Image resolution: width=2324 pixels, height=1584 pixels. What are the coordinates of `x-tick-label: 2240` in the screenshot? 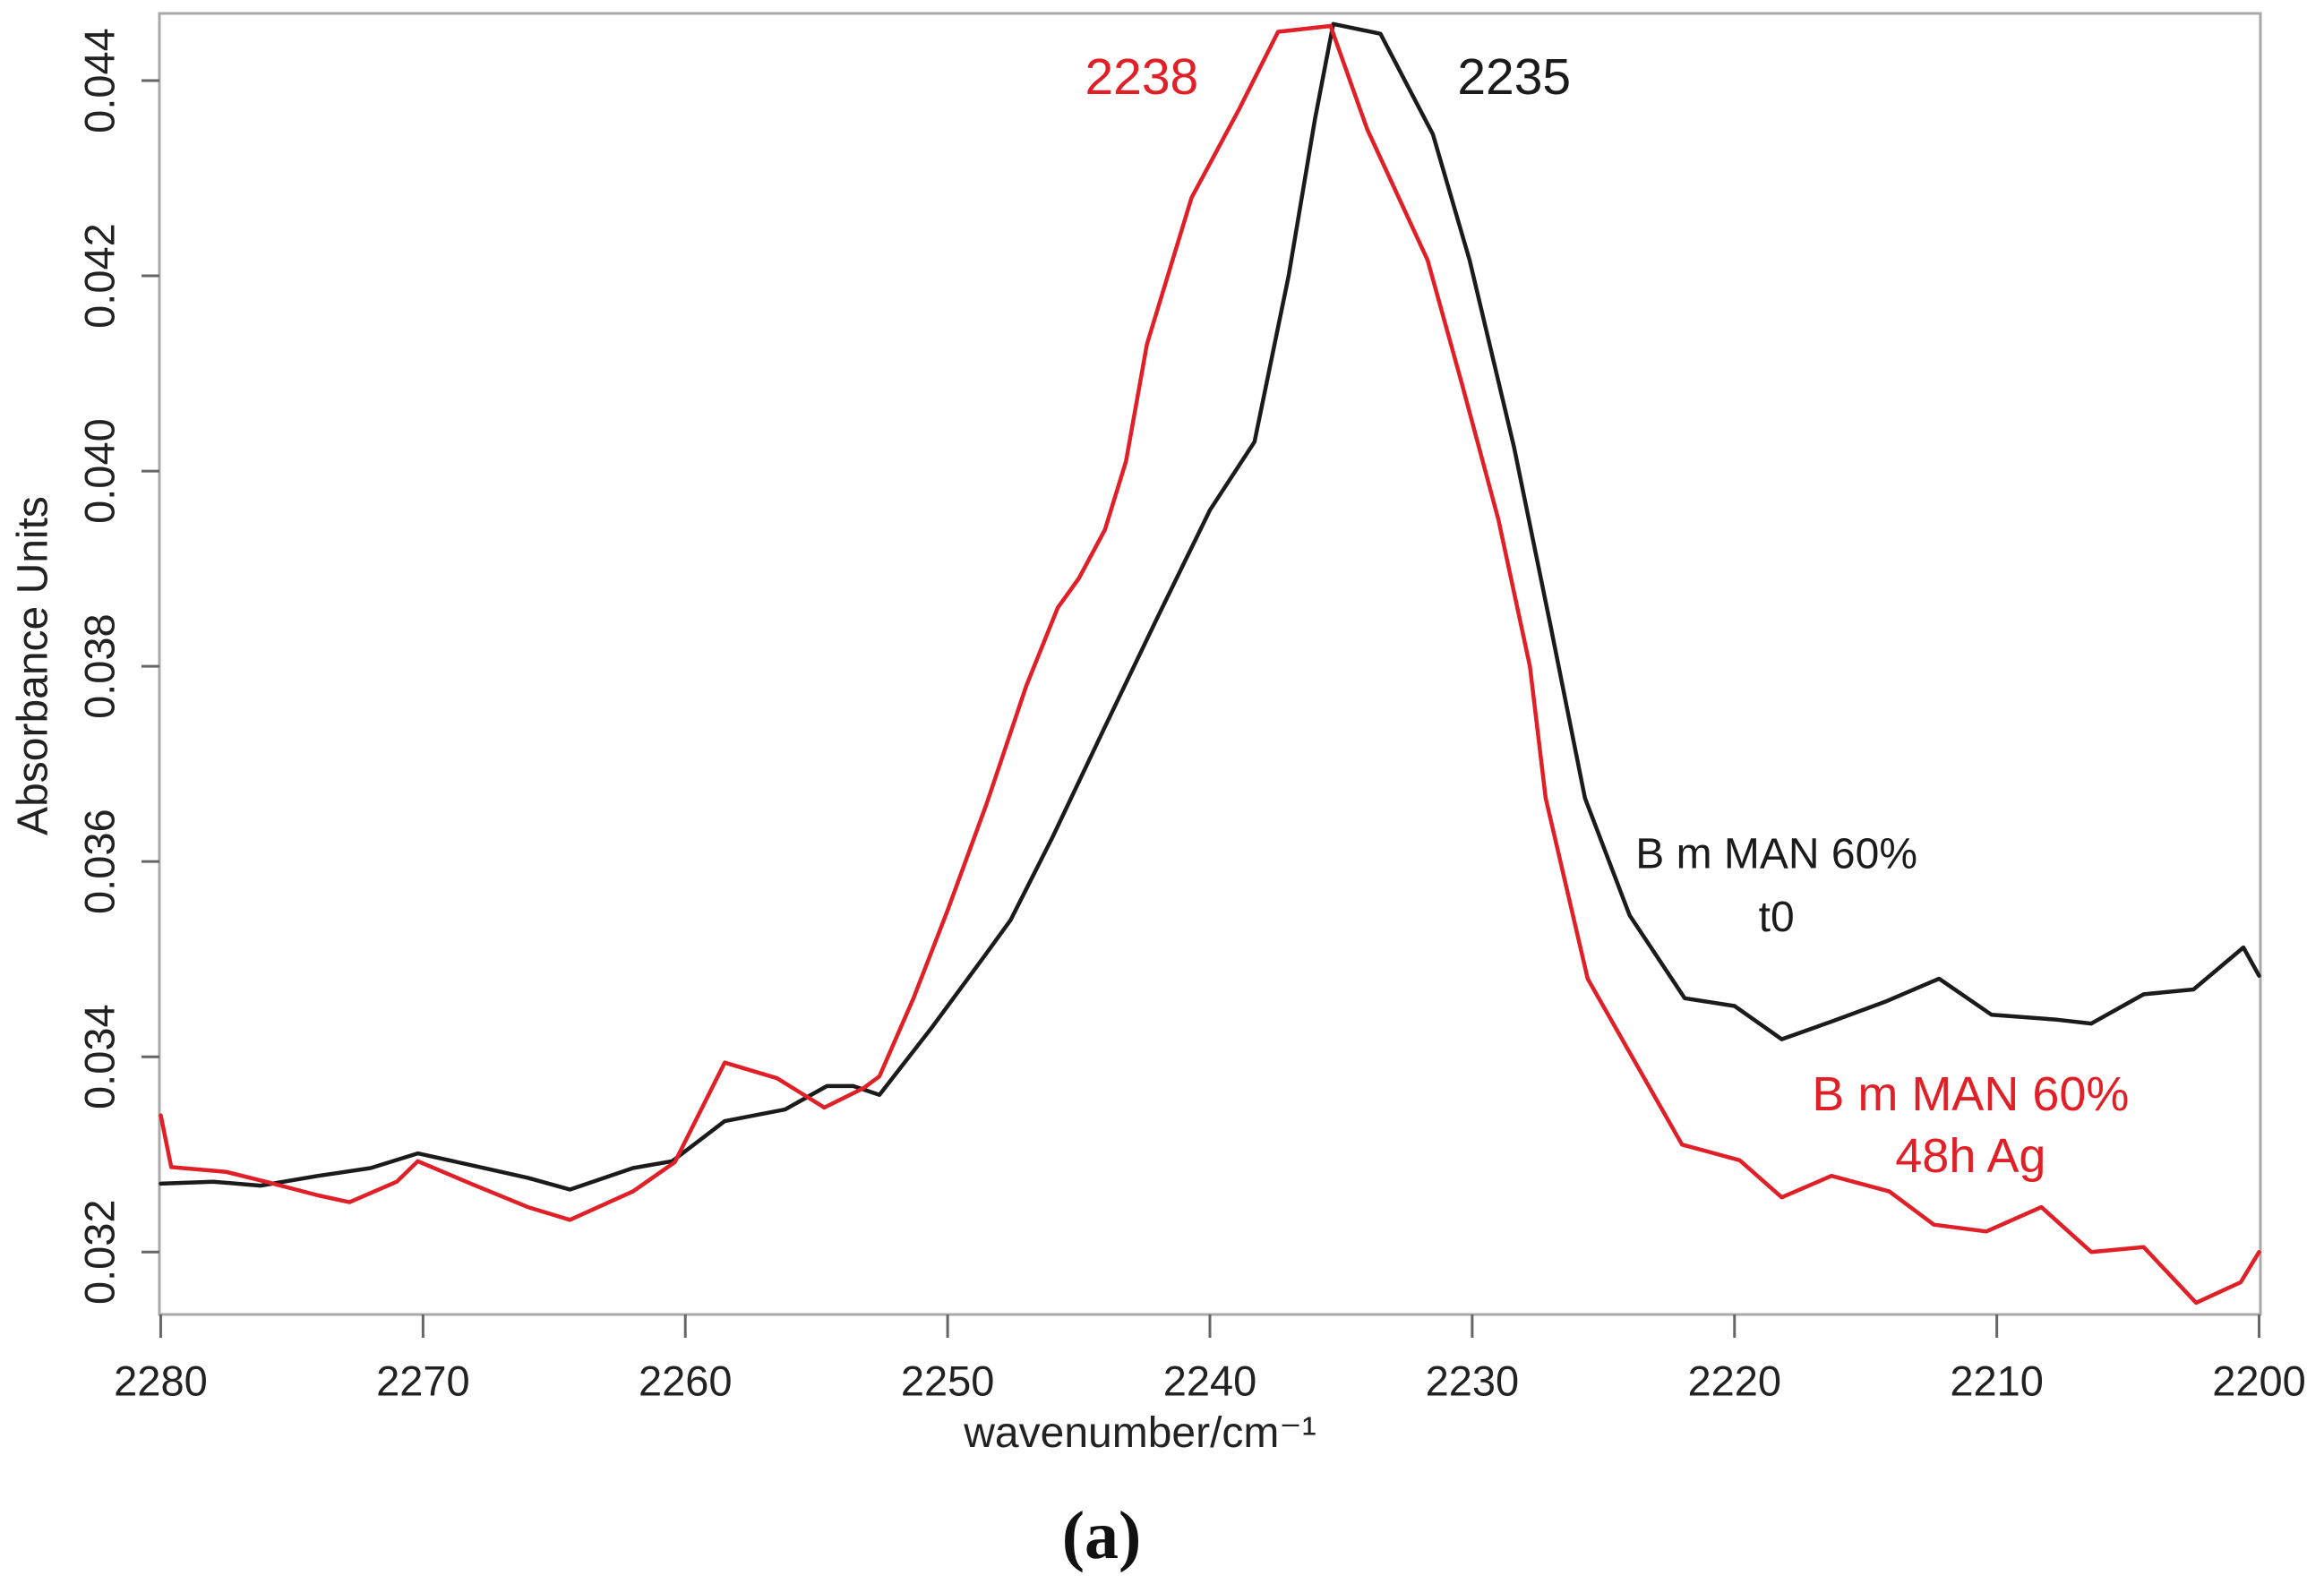 It's located at (1210, 1380).